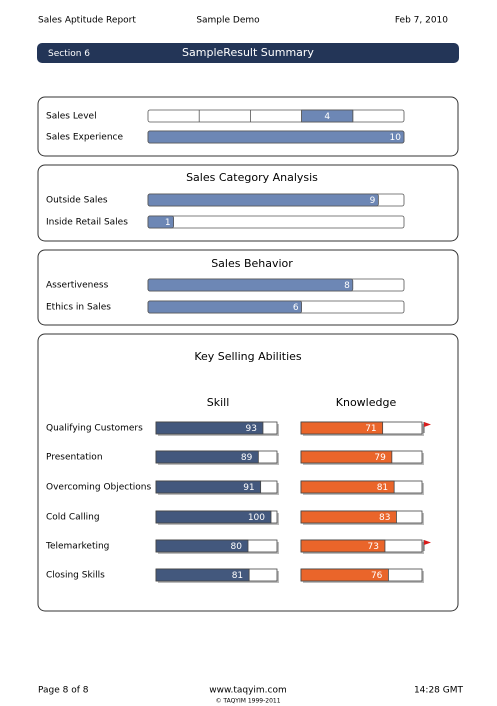 This screenshot has height=706, width=497. What do you see at coordinates (248, 691) in the screenshot?
I see `site: www.taqyim.com` at bounding box center [248, 691].